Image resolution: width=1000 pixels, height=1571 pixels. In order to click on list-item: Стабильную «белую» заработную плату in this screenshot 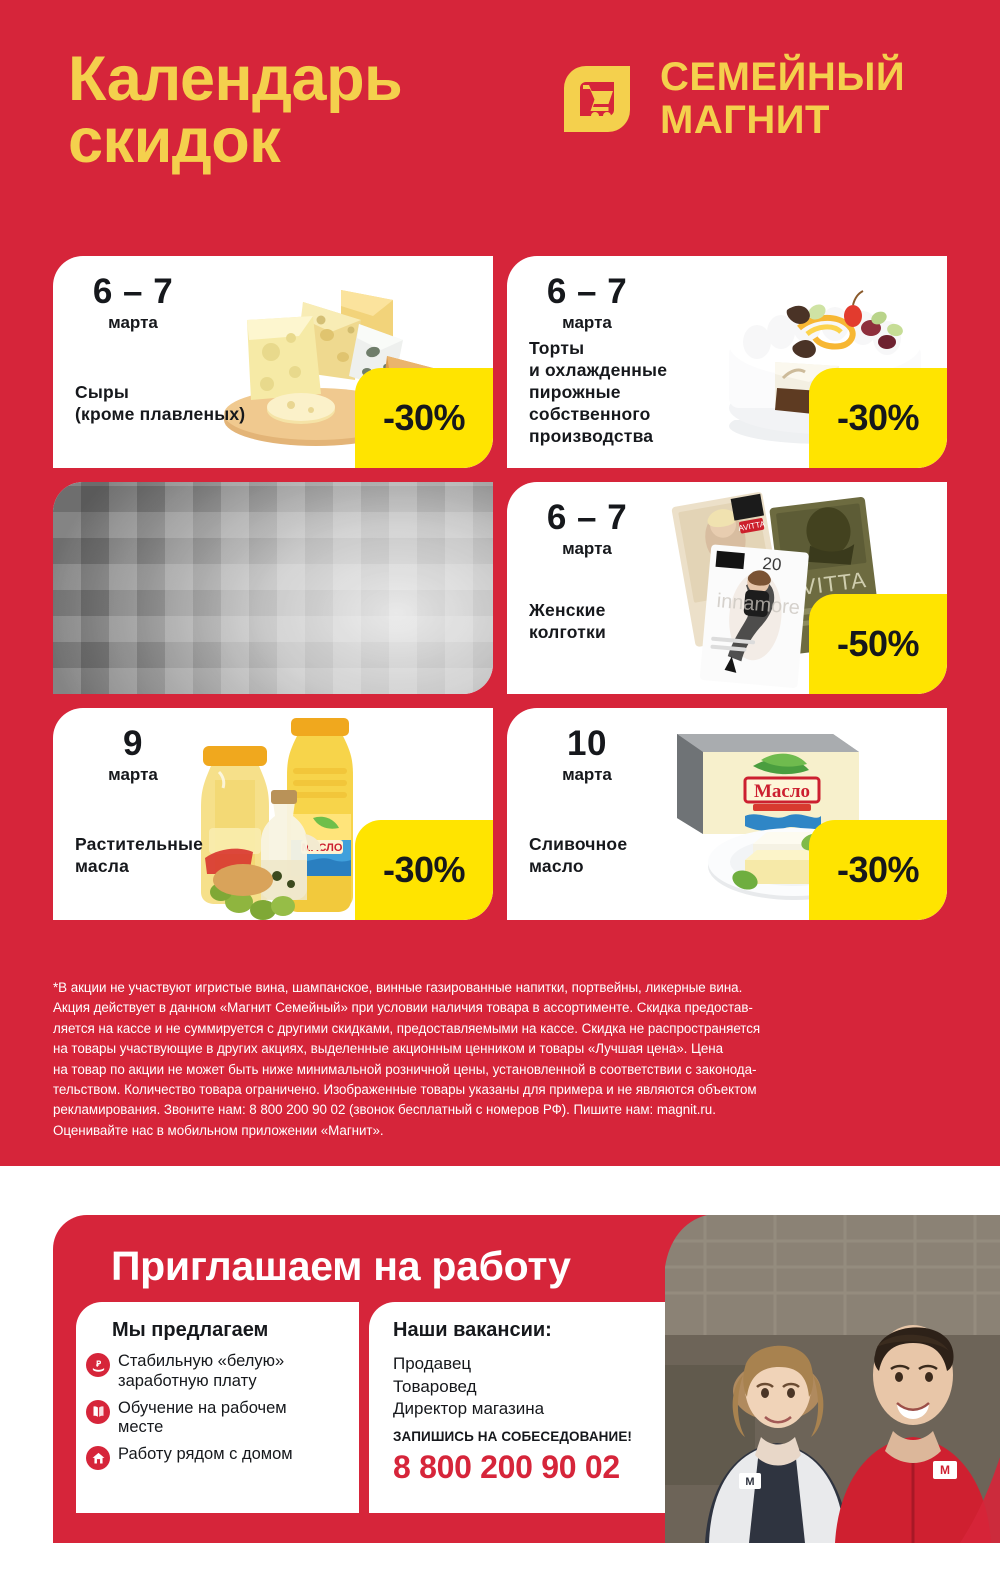, I will do `click(220, 1372)`.